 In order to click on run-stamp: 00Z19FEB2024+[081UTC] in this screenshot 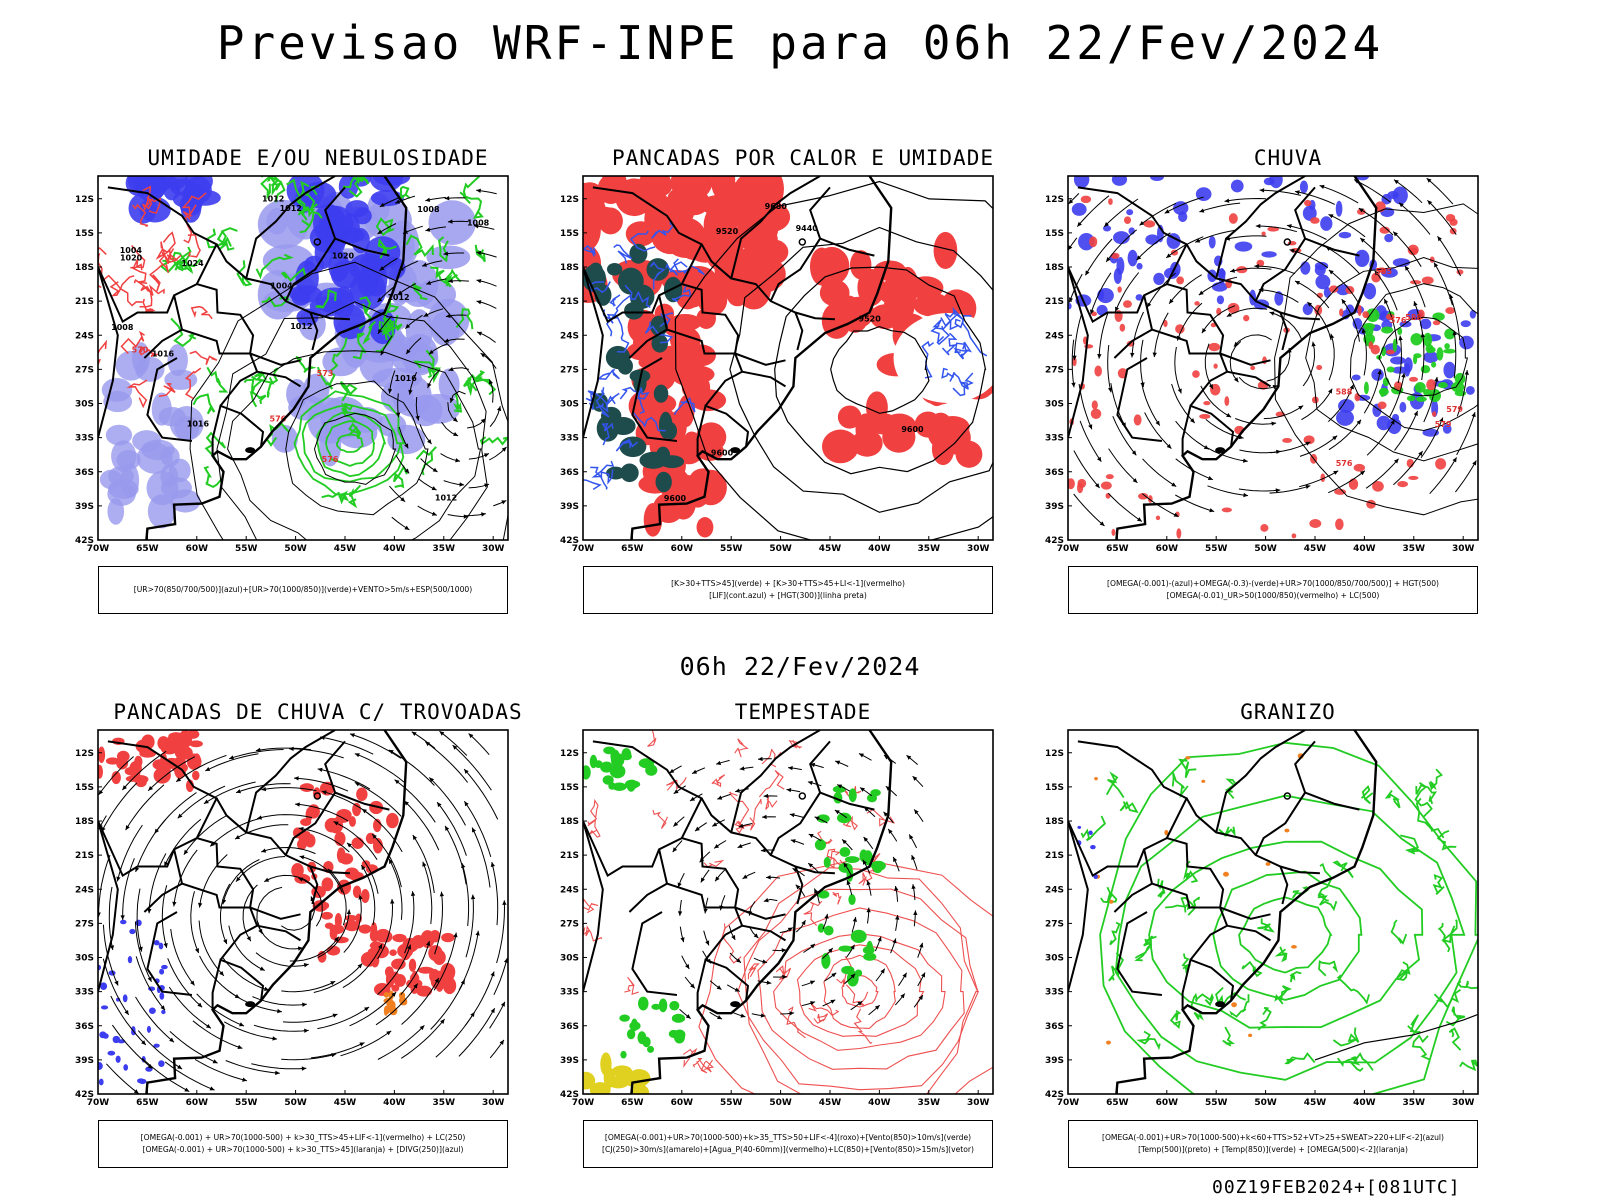, I will do `click(1336, 1187)`.